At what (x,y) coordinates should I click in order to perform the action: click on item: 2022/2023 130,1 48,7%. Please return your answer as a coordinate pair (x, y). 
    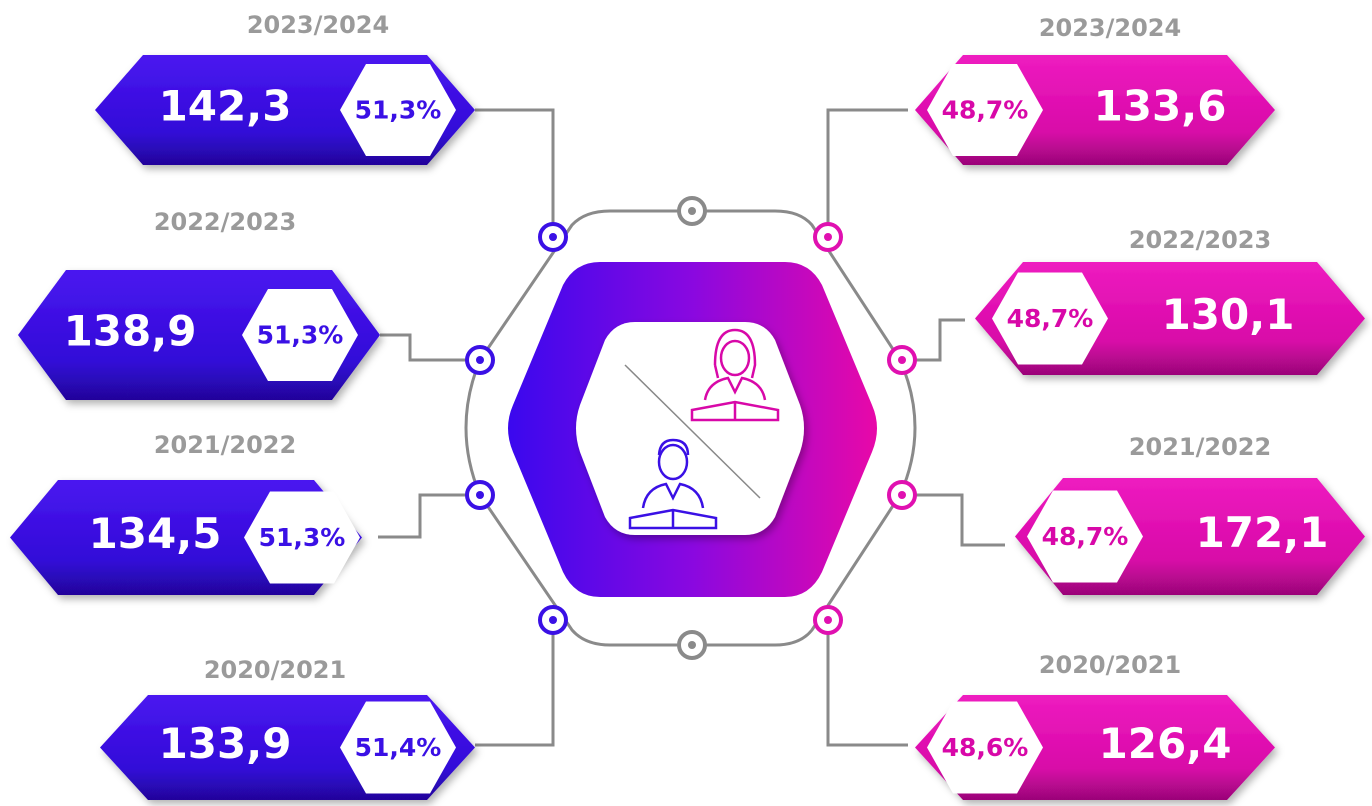
    Looking at the image, I should click on (1170, 300).